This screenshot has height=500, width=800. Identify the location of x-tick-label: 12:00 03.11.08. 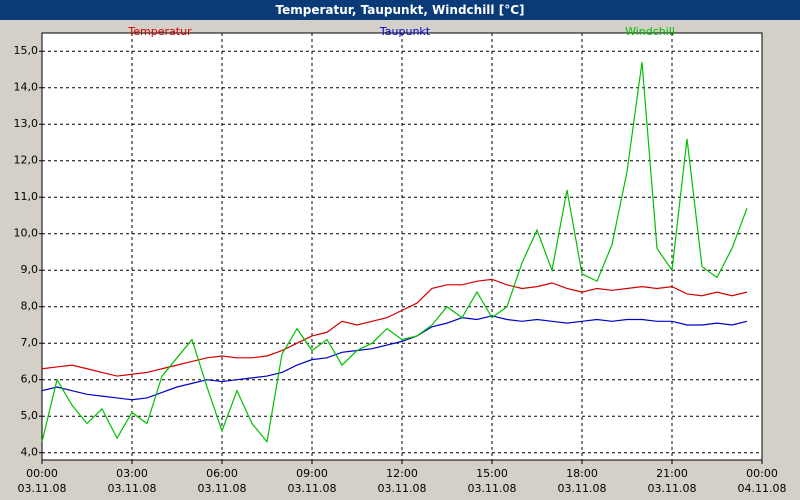
(402, 481).